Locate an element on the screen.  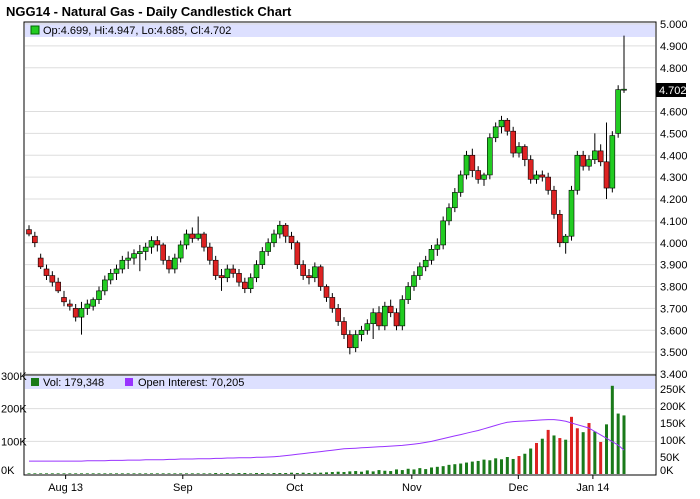
price-tick-label: 3.900 is located at coordinates (674, 266).